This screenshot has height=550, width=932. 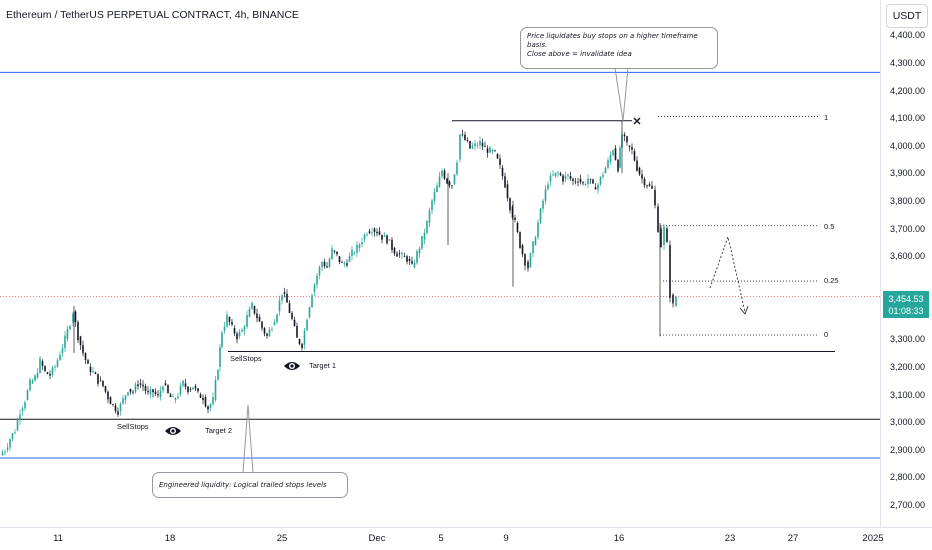 What do you see at coordinates (908, 91) in the screenshot?
I see `y-tick-label: 4,200.00` at bounding box center [908, 91].